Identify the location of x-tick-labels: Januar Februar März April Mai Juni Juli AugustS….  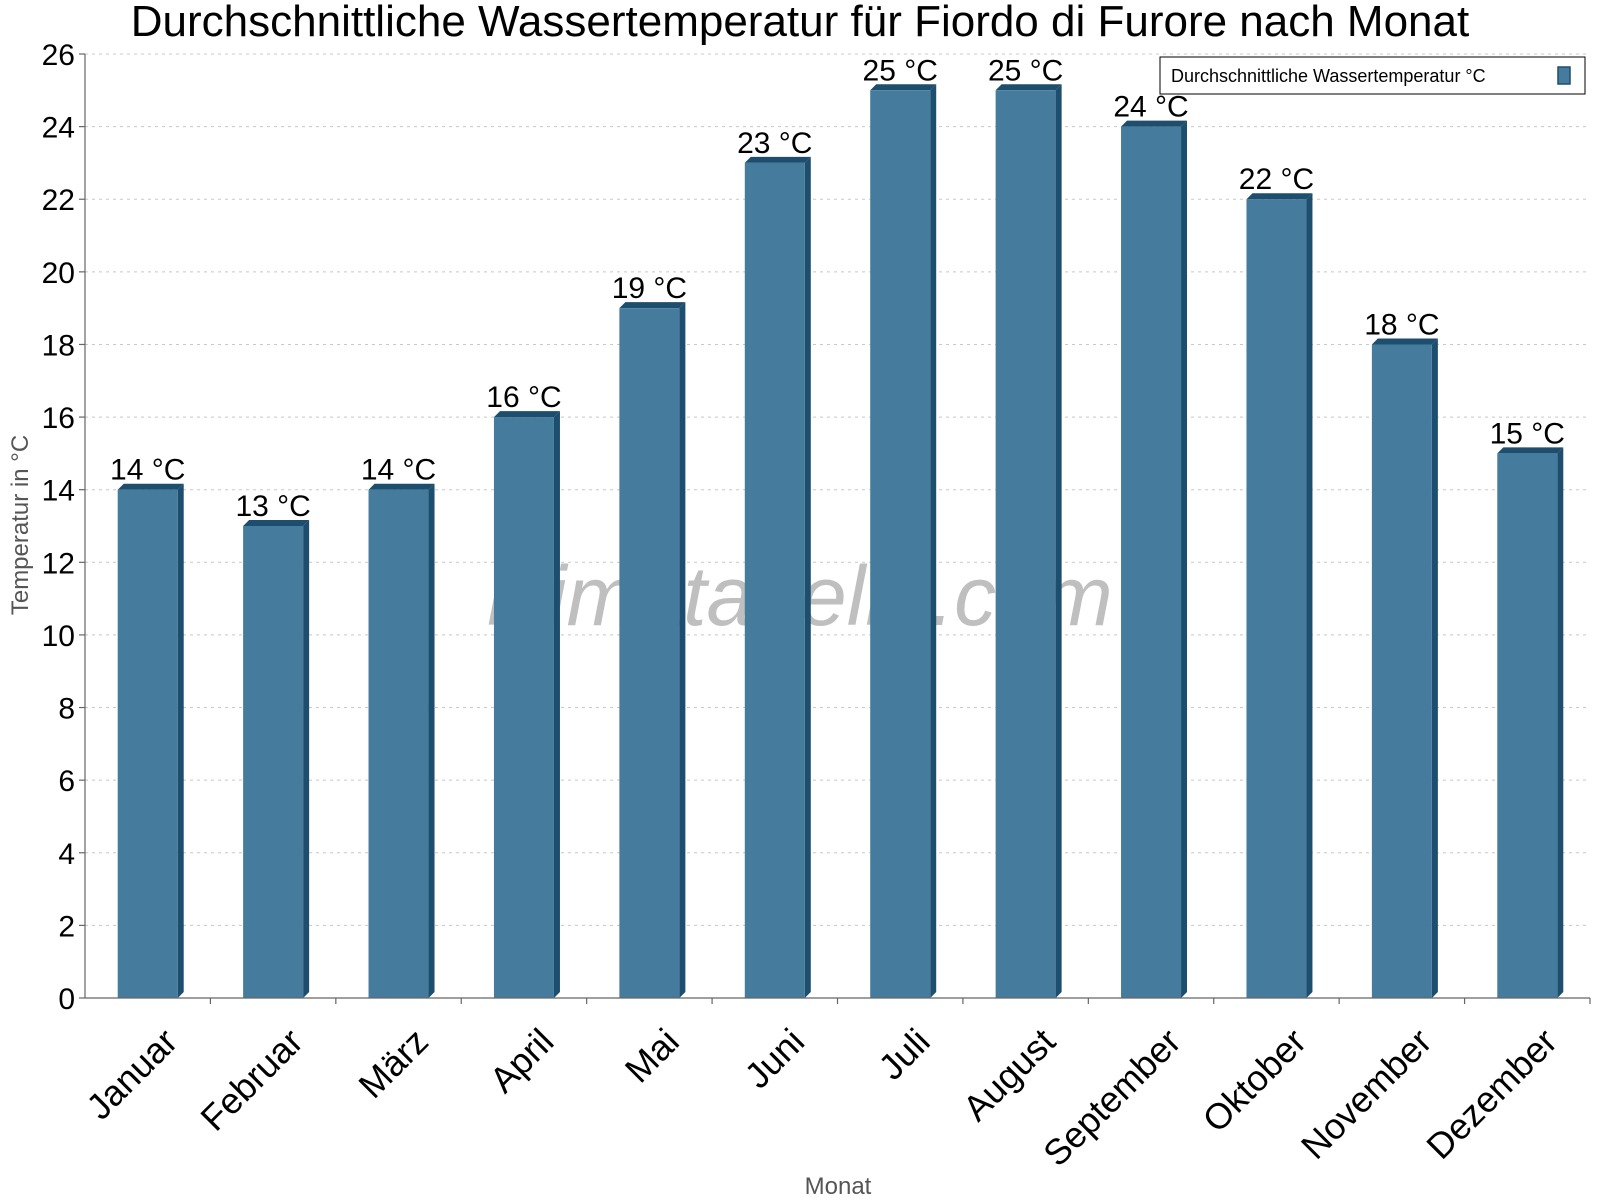
(821, 1097).